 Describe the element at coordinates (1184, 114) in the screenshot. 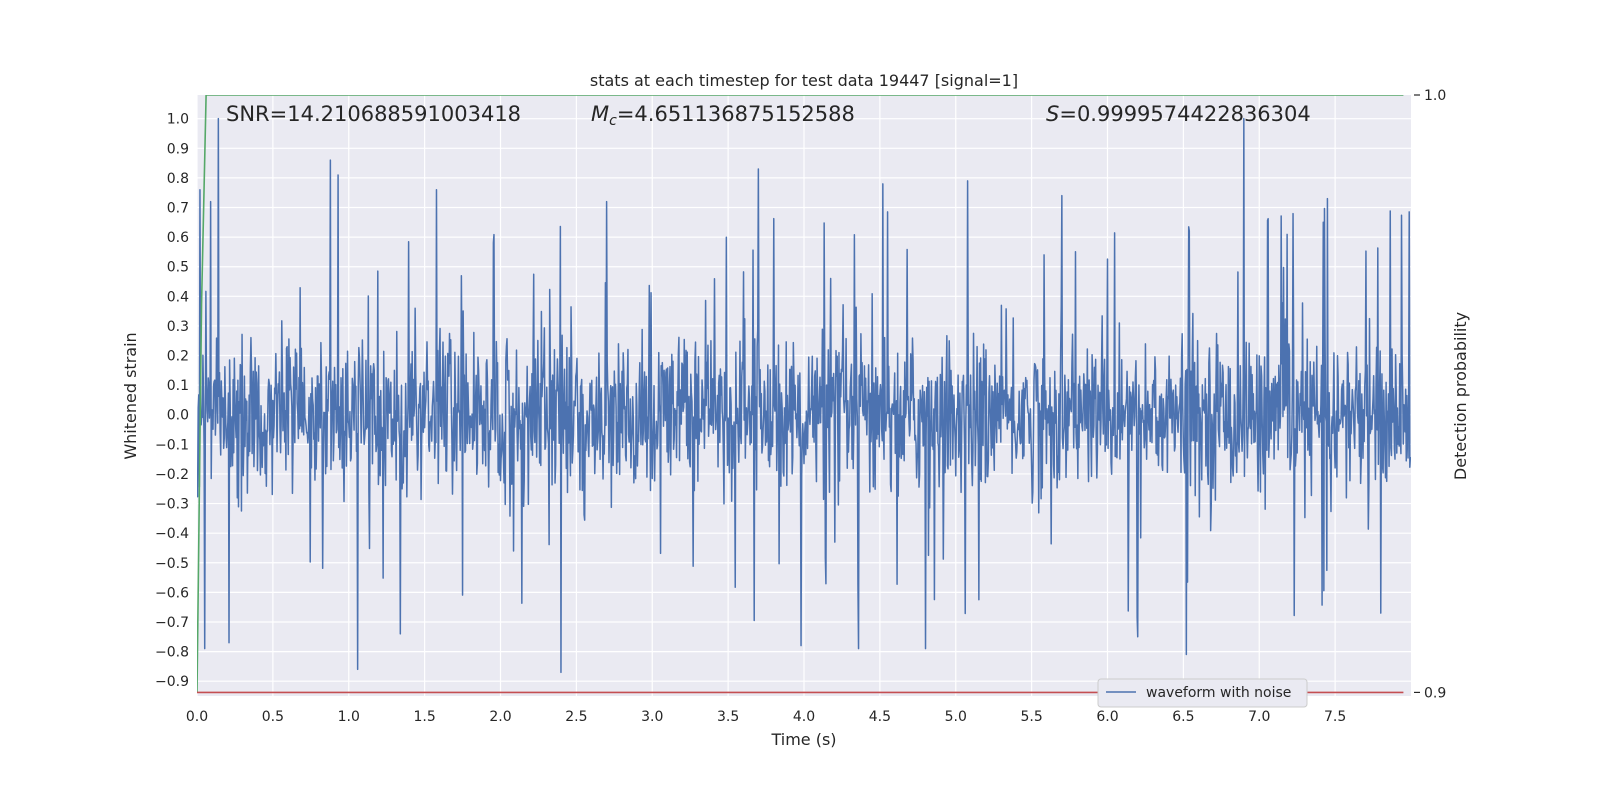

I see `s-value: =0.9999574422836304` at that location.